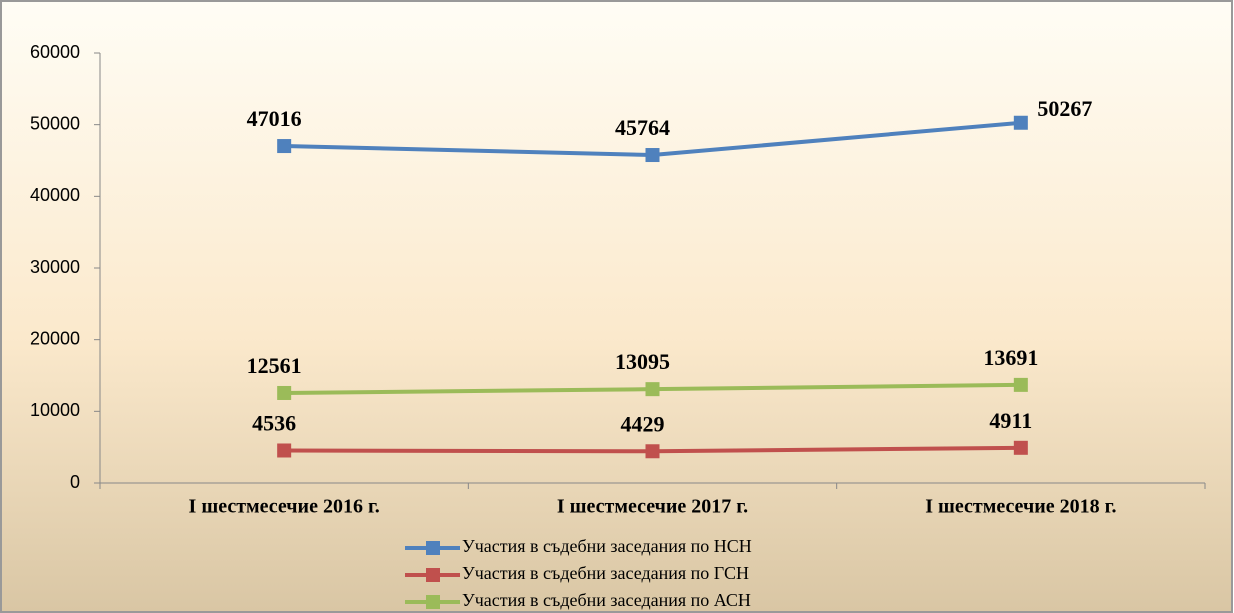 This screenshot has width=1234, height=613. What do you see at coordinates (75, 482) in the screenshot?
I see `y-tick-label: 0` at bounding box center [75, 482].